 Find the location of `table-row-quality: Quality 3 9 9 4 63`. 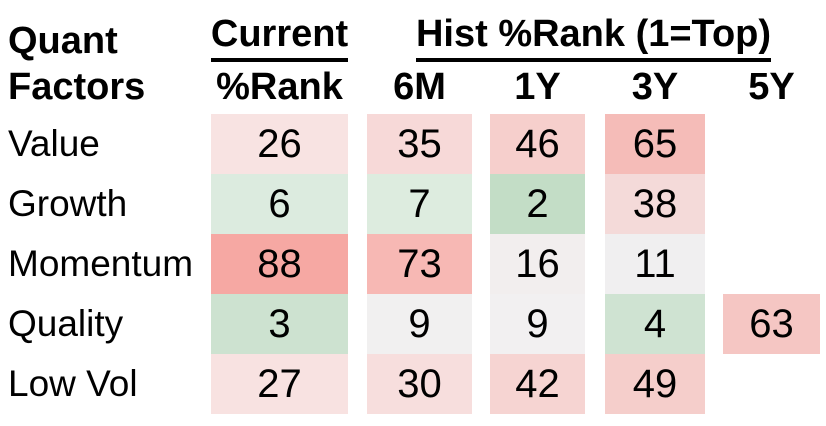

table-row-quality: Quality 3 9 9 4 63 is located at coordinates (413, 324).